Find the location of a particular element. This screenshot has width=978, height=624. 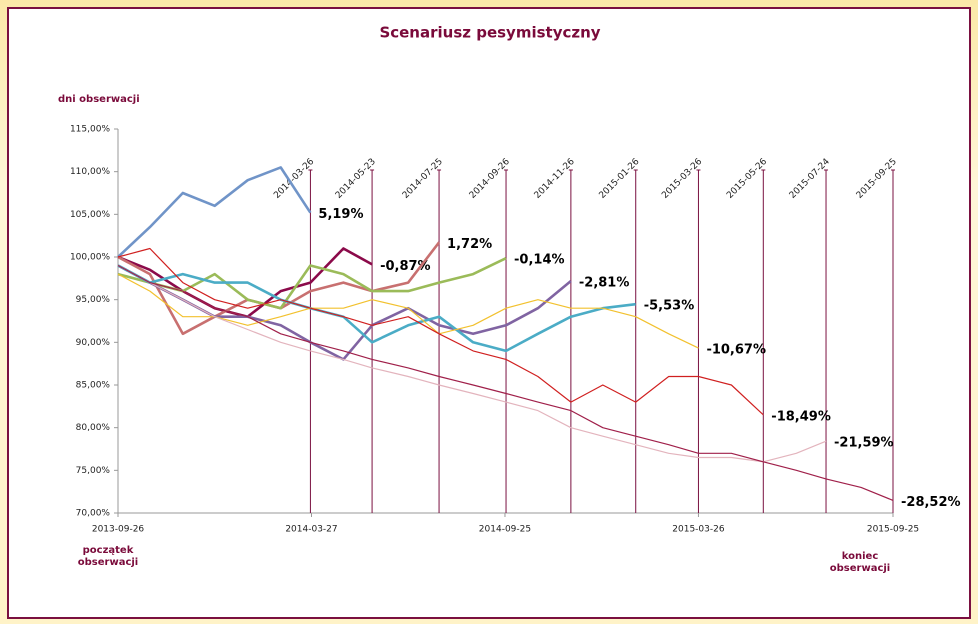

y-axis-label: dni obserwacji is located at coordinates (99, 99).